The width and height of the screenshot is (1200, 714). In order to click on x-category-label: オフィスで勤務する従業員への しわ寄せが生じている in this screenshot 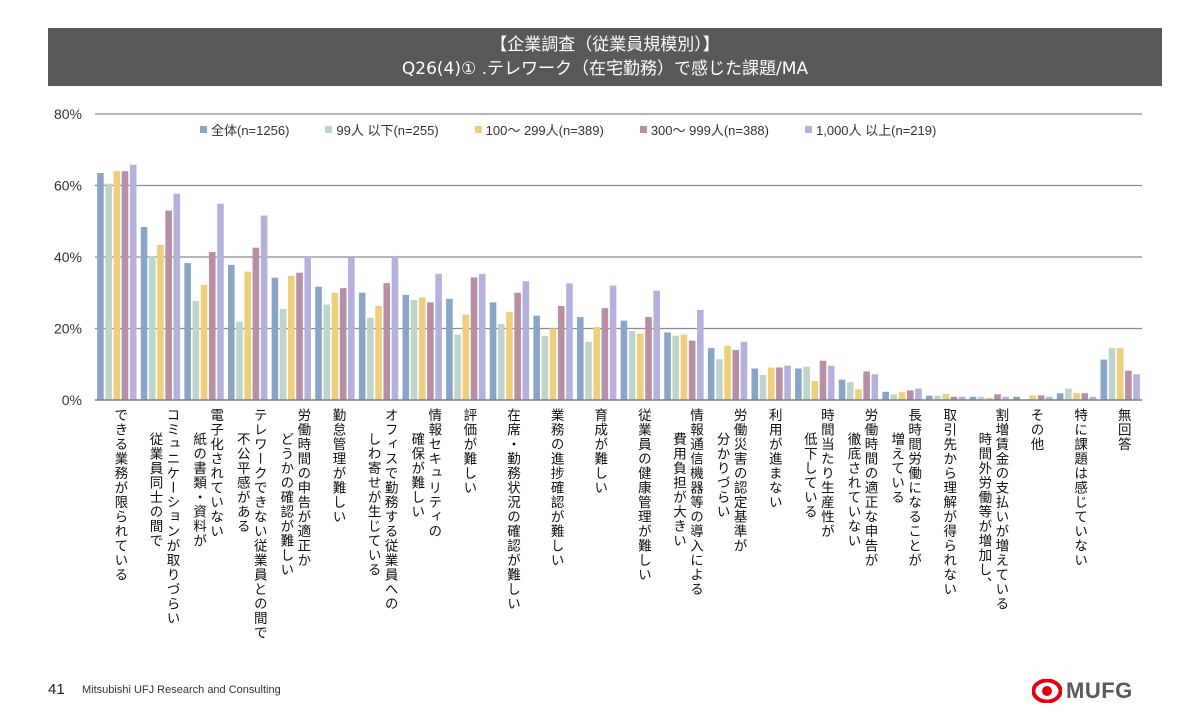, I will do `click(380, 509)`.